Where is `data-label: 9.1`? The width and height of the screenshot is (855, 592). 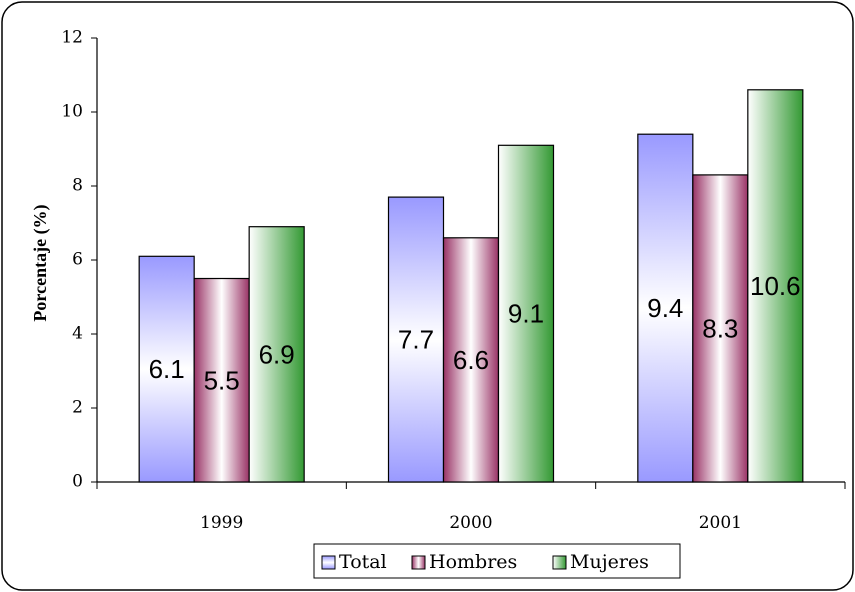
data-label: 9.1 is located at coordinates (526, 314).